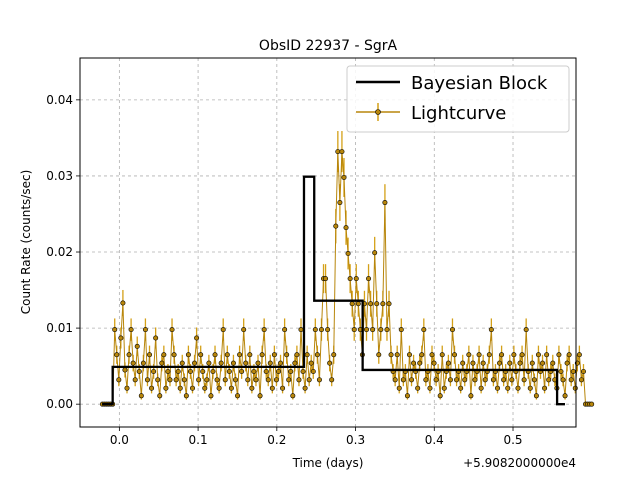  I want to click on legend: Bayesian Block Lightcurve, so click(458, 99).